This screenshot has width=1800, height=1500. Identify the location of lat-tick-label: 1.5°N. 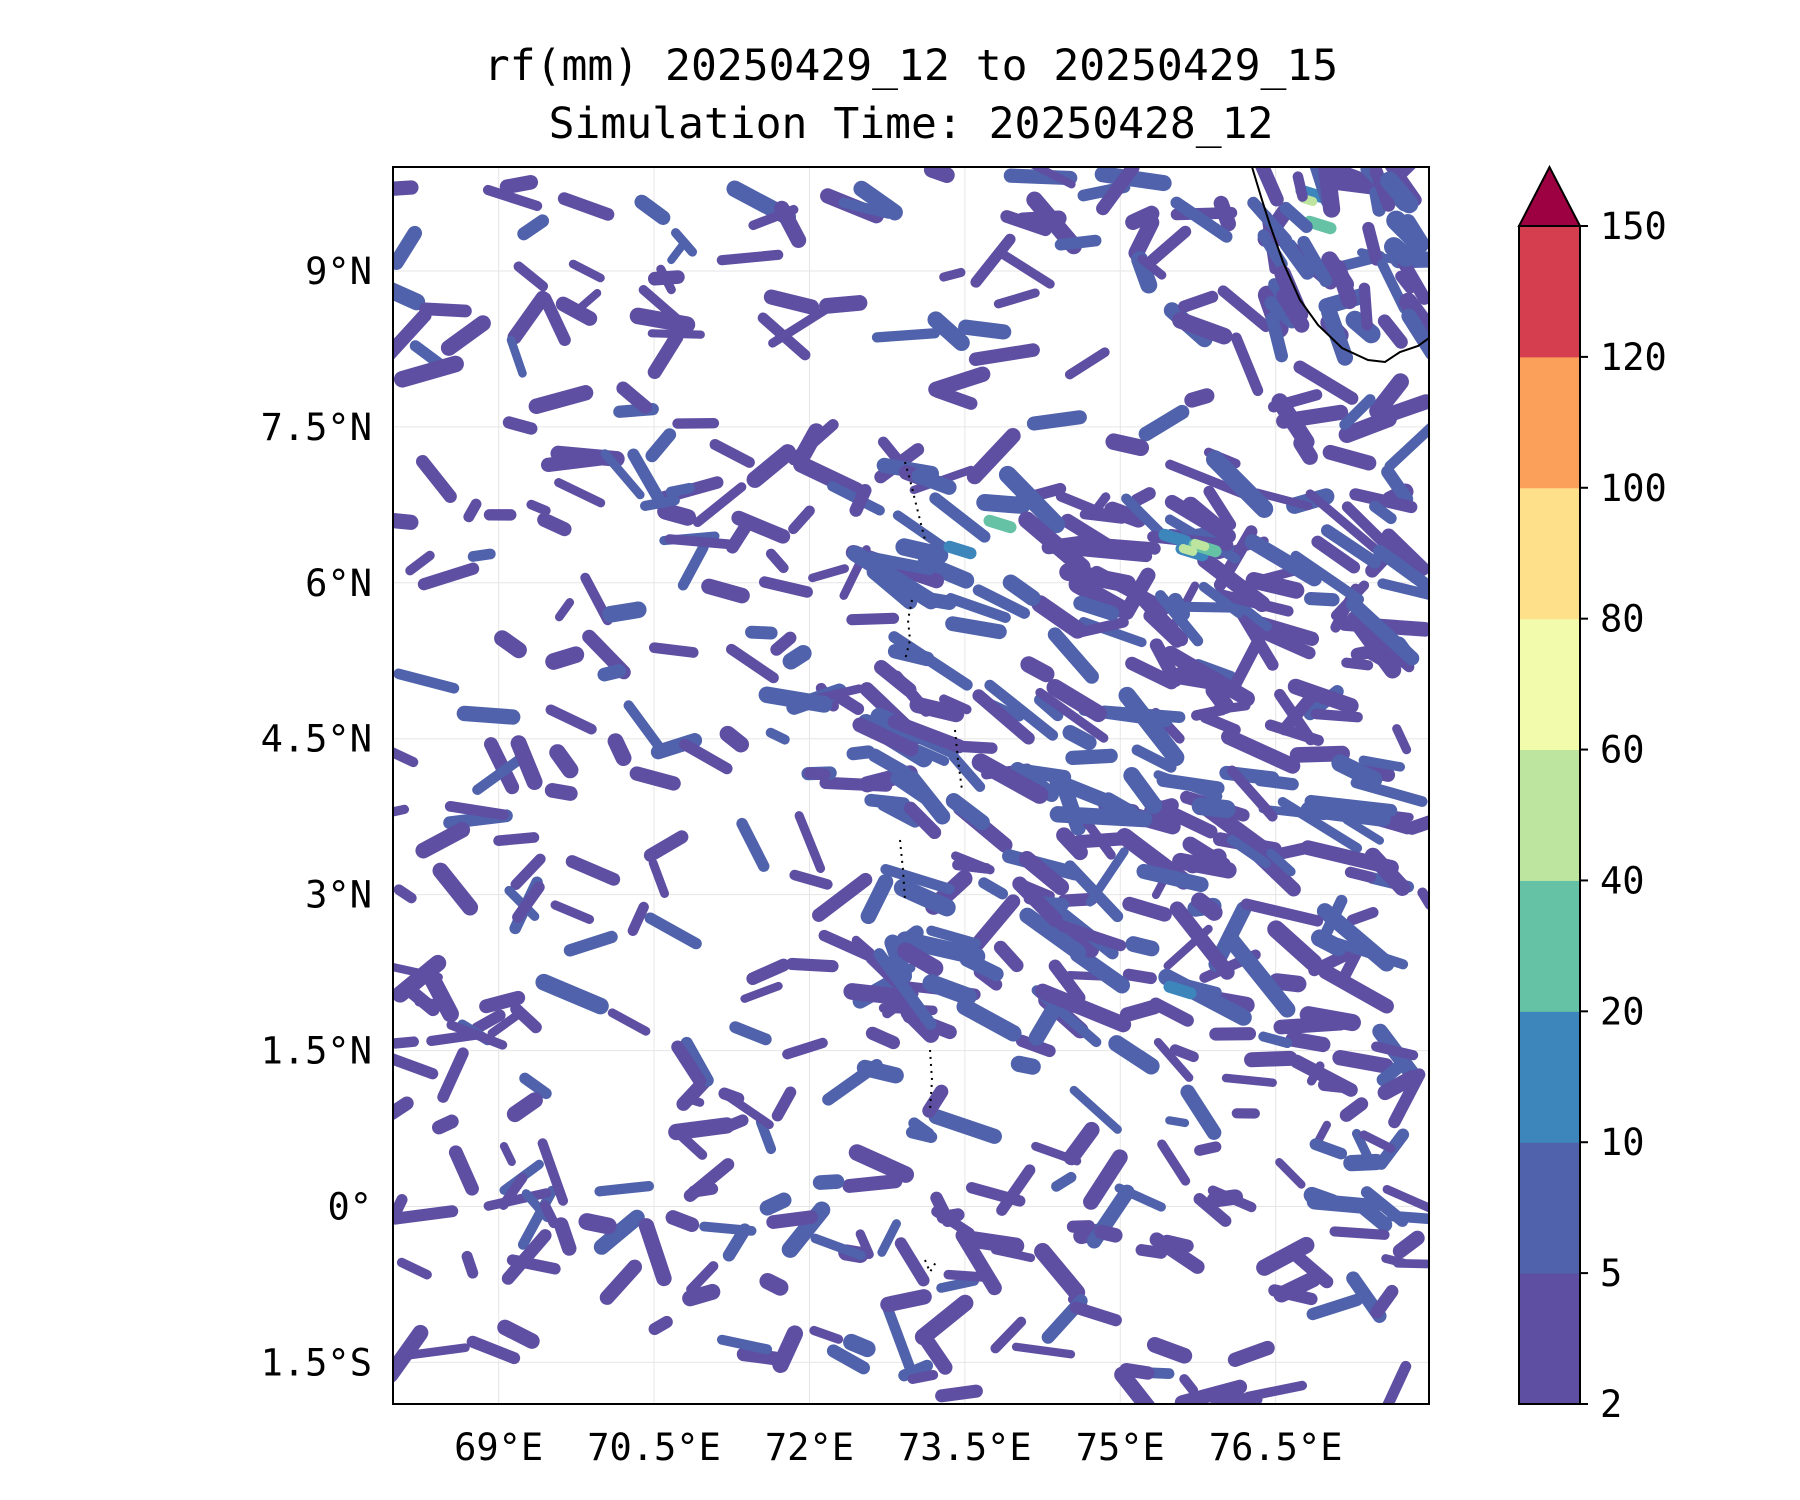
(316, 1051).